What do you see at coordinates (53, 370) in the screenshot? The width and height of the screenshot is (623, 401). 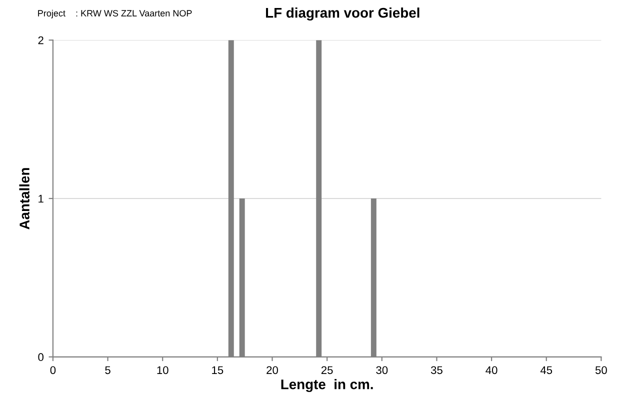 I see `x-tick-label: 0` at bounding box center [53, 370].